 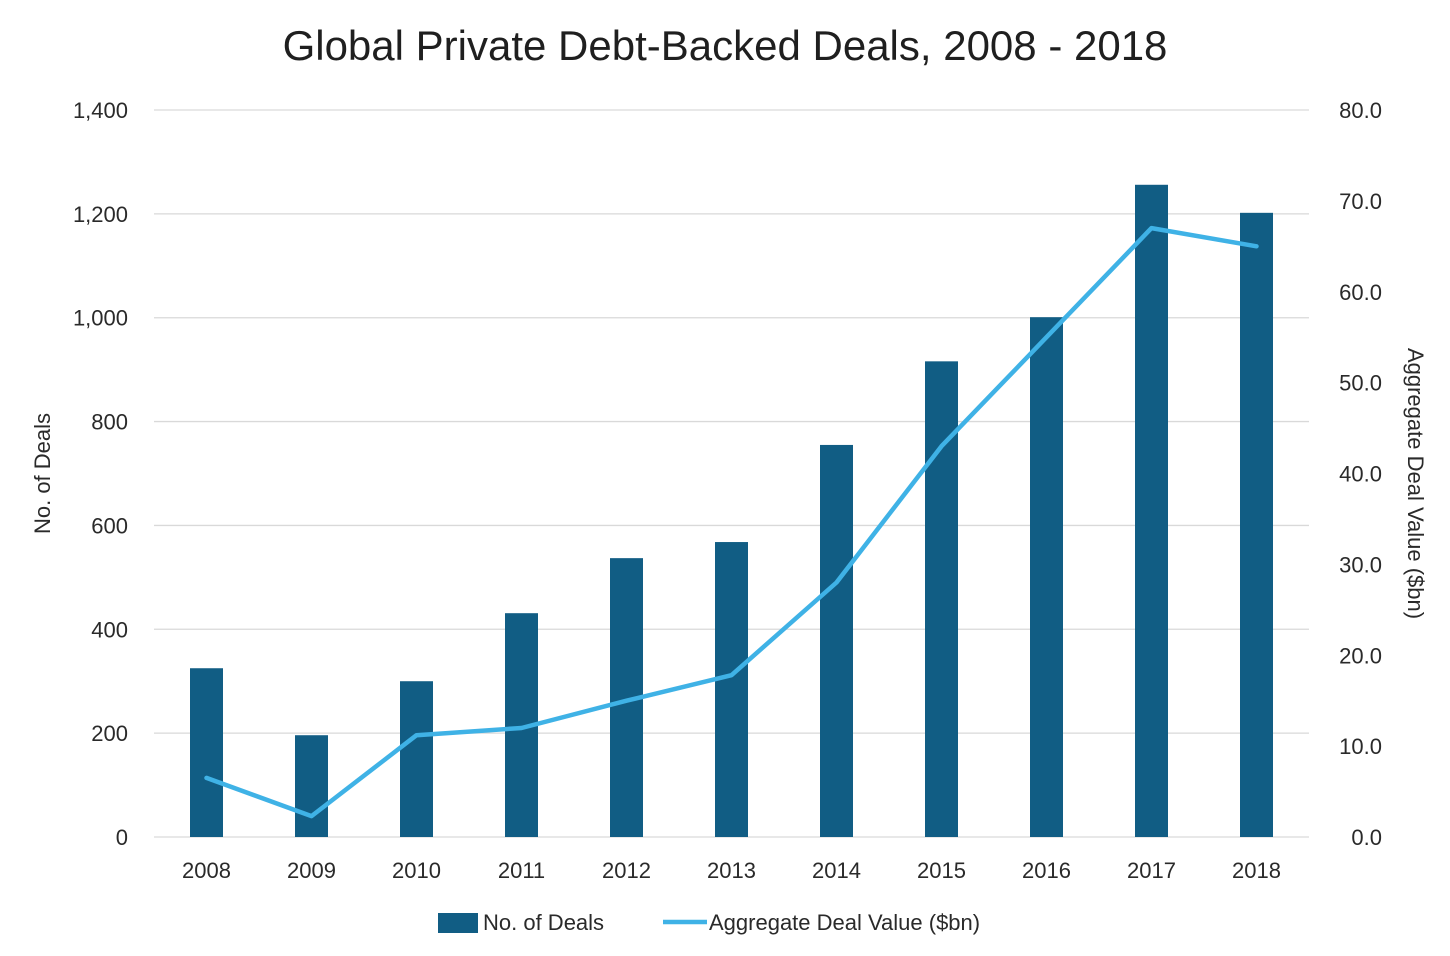 I want to click on y-right-tick-label: 20.0, so click(x=1360, y=655).